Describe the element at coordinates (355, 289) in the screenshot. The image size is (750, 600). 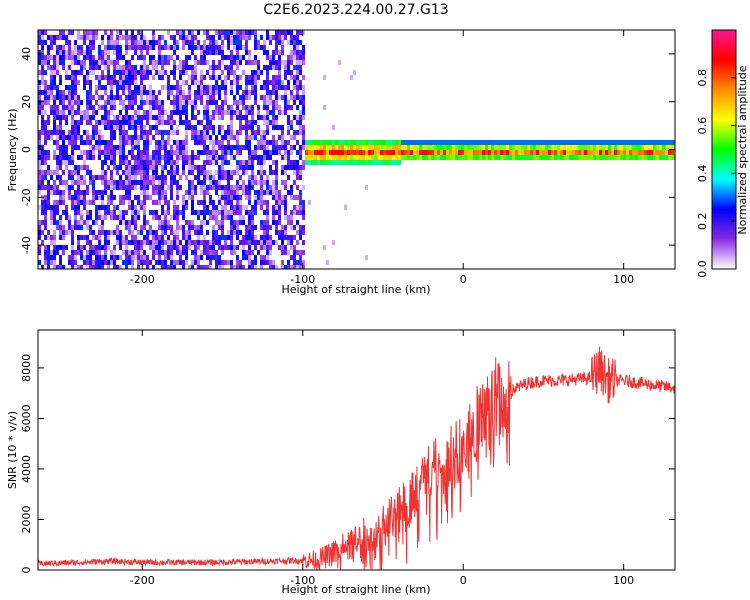
I see `spectrogram-x-label: Height of straight line (km)` at that location.